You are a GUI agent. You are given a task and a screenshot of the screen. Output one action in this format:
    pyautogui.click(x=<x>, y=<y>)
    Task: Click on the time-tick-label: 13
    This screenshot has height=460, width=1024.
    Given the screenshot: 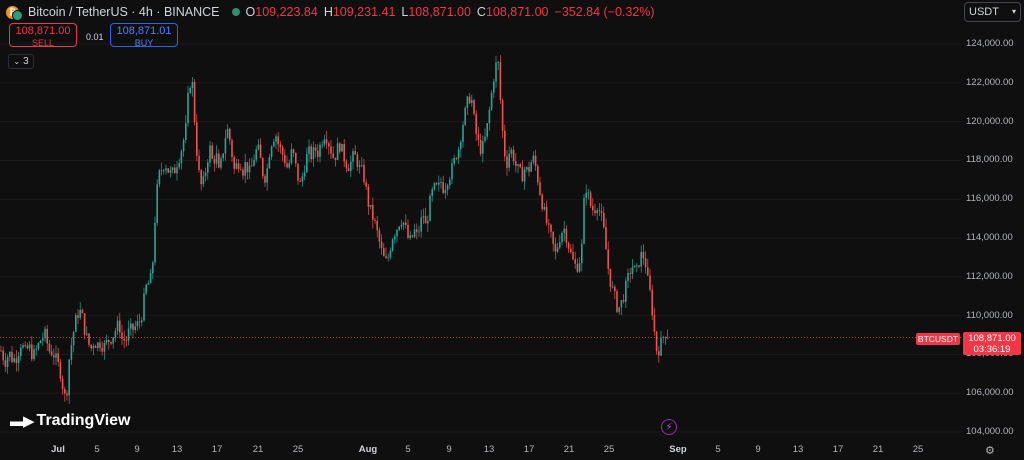 What is the action you would take?
    pyautogui.click(x=177, y=449)
    